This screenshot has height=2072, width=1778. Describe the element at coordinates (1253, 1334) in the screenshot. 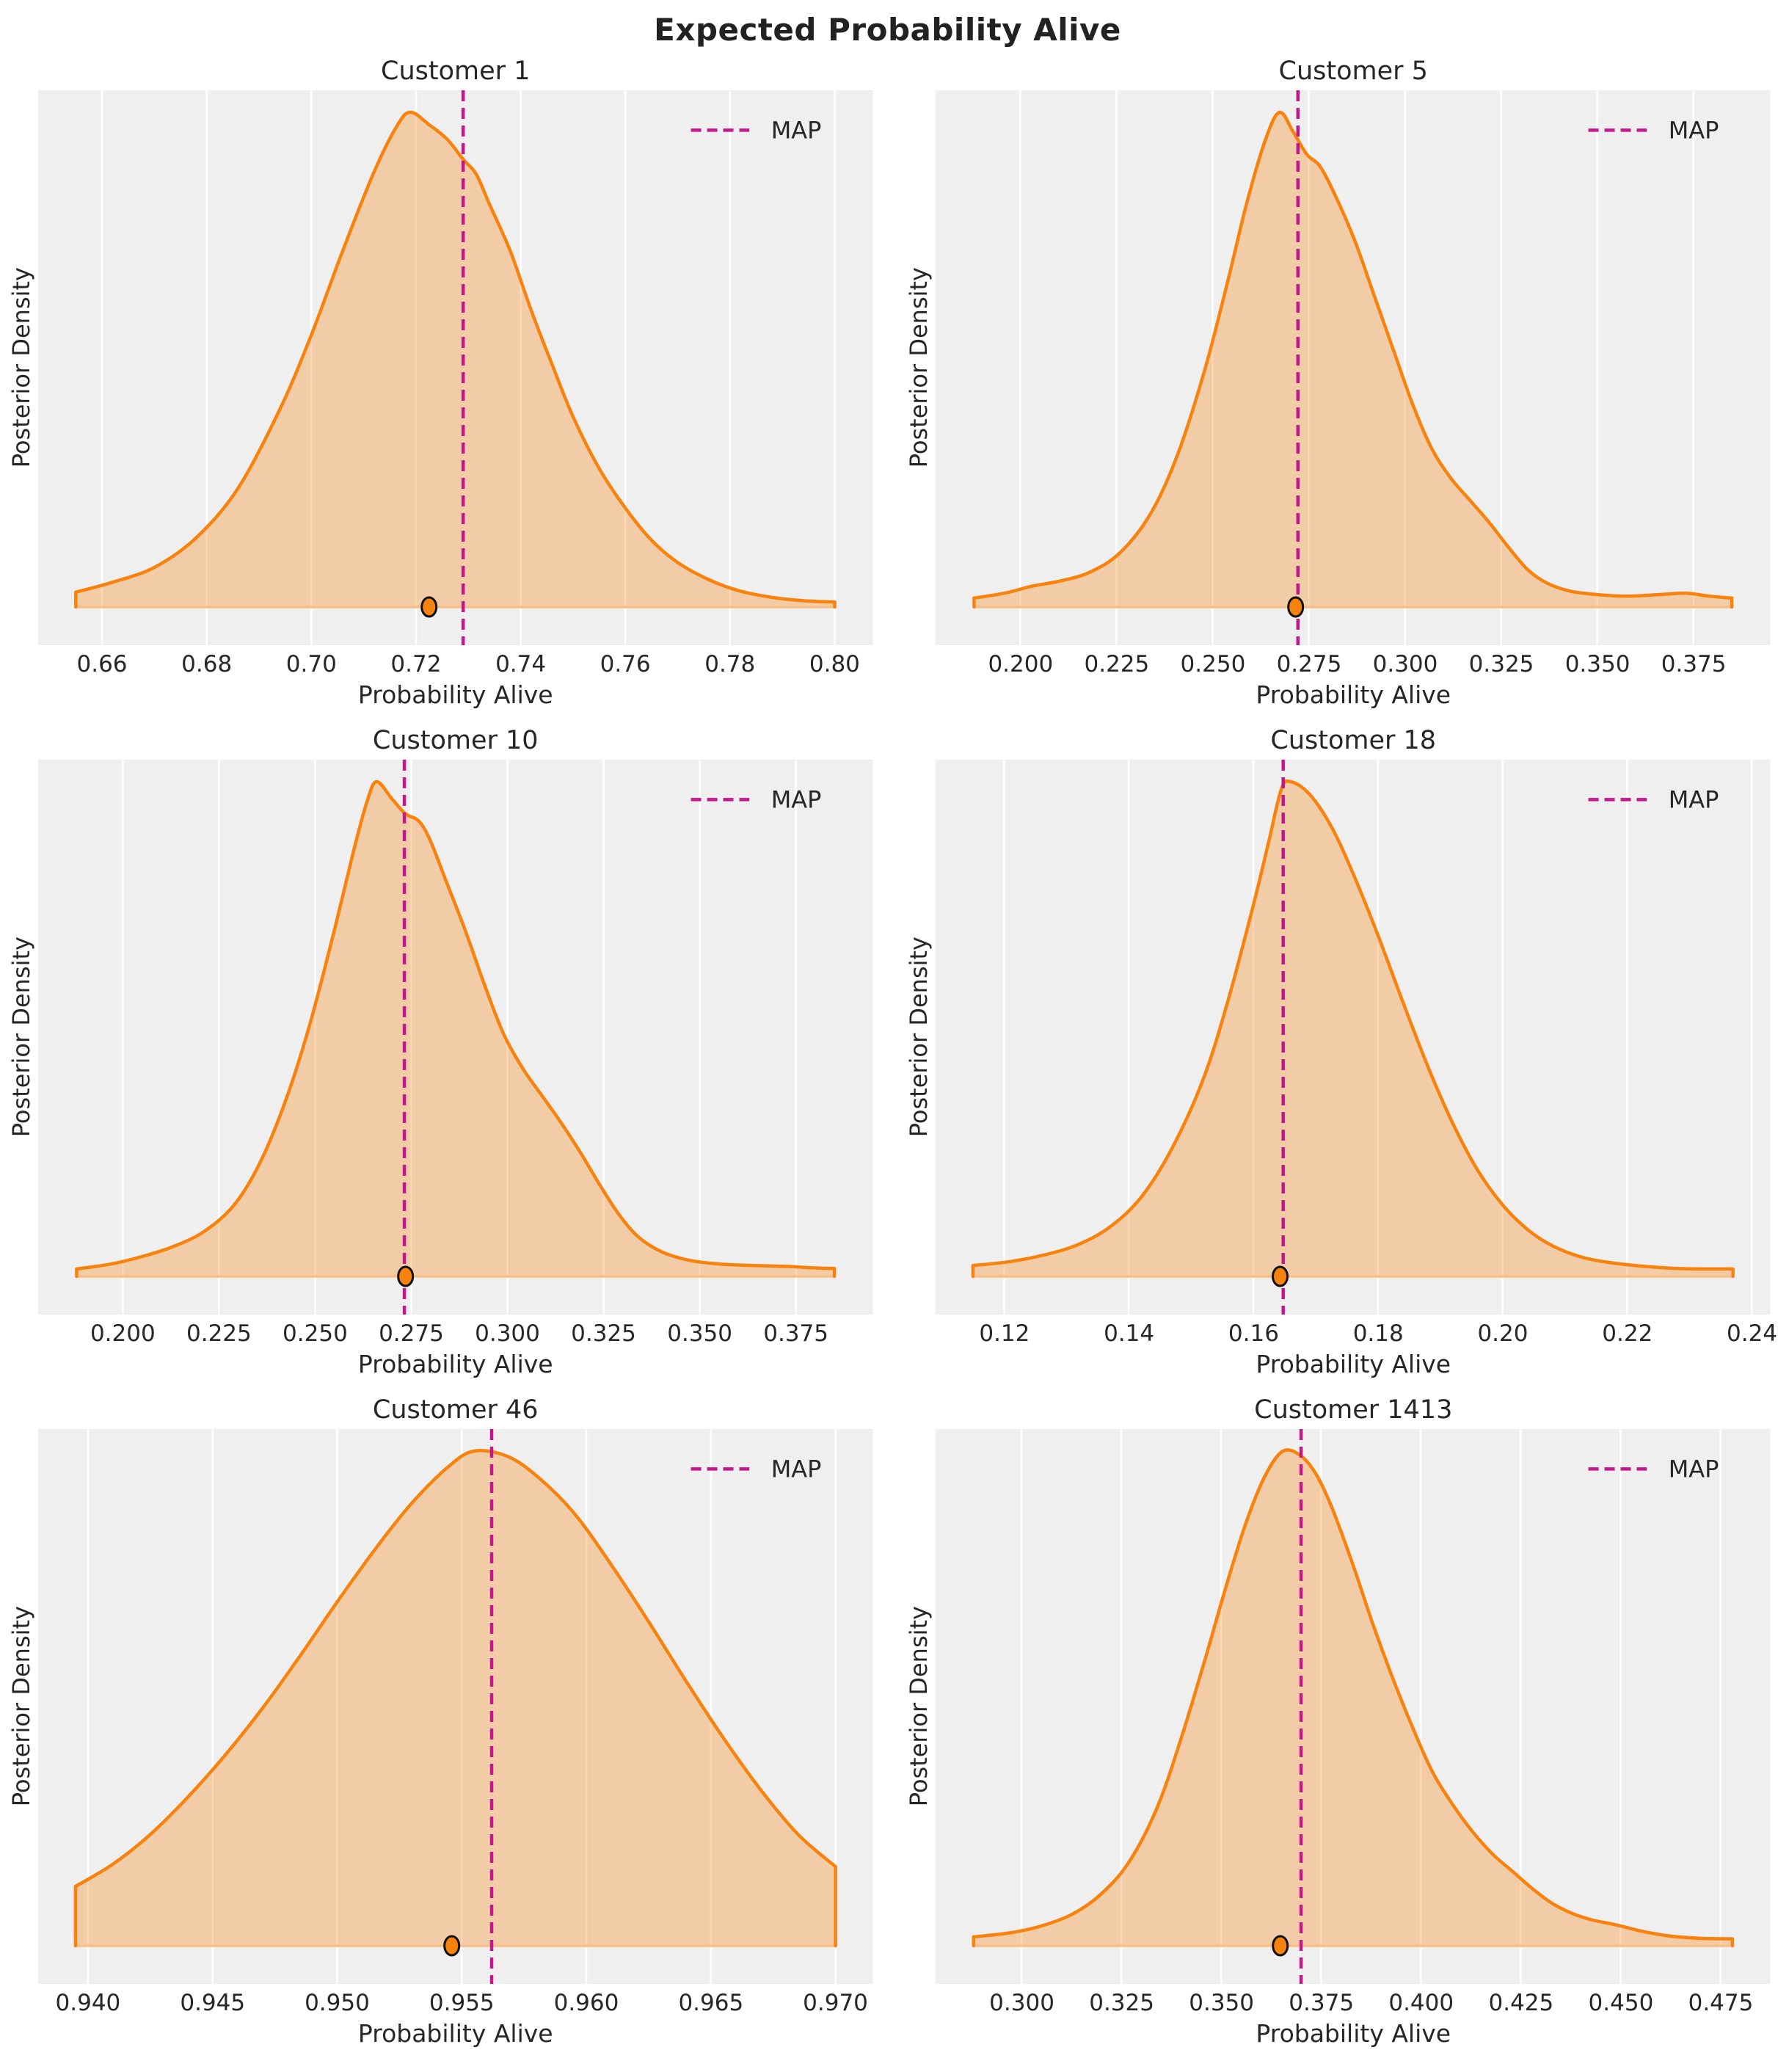

I see `x-tick-label: 0.16` at that location.